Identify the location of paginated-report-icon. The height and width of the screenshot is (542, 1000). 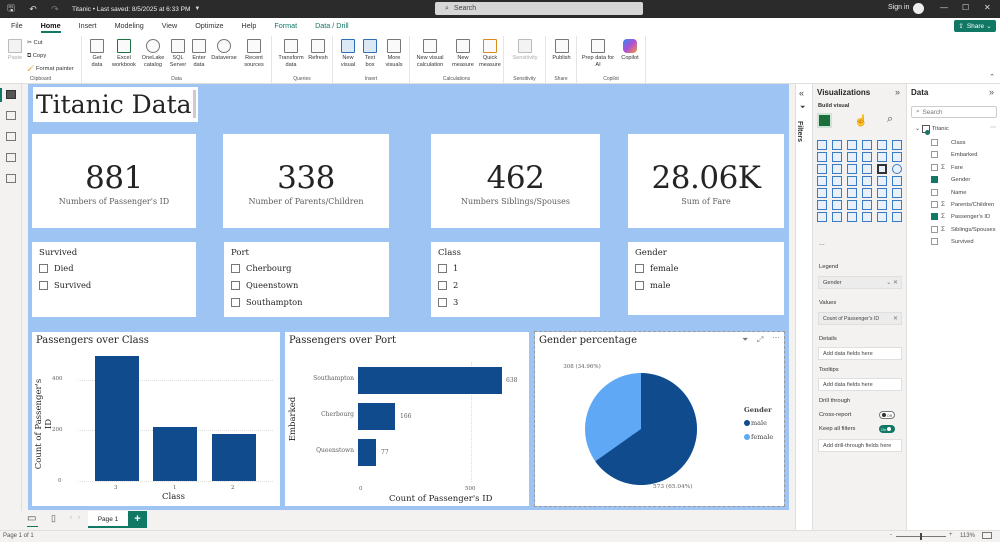
(822, 217).